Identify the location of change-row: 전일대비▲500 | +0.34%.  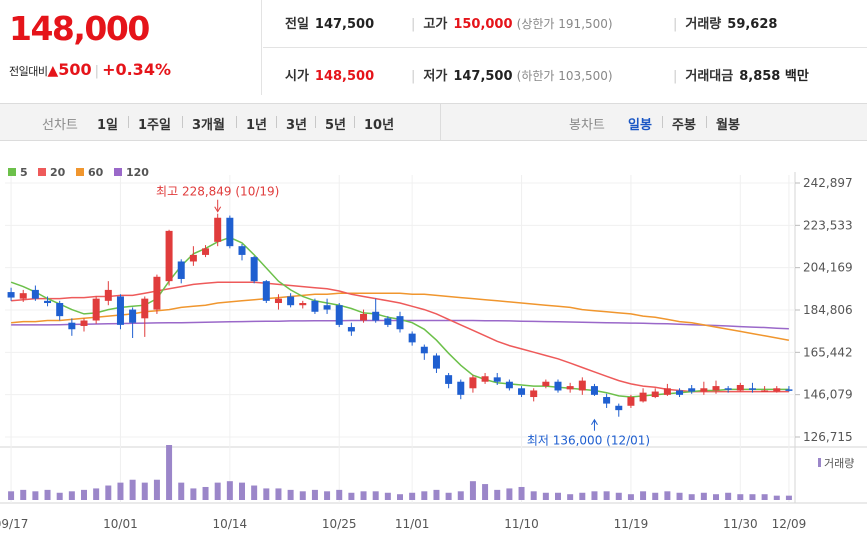
(90, 69).